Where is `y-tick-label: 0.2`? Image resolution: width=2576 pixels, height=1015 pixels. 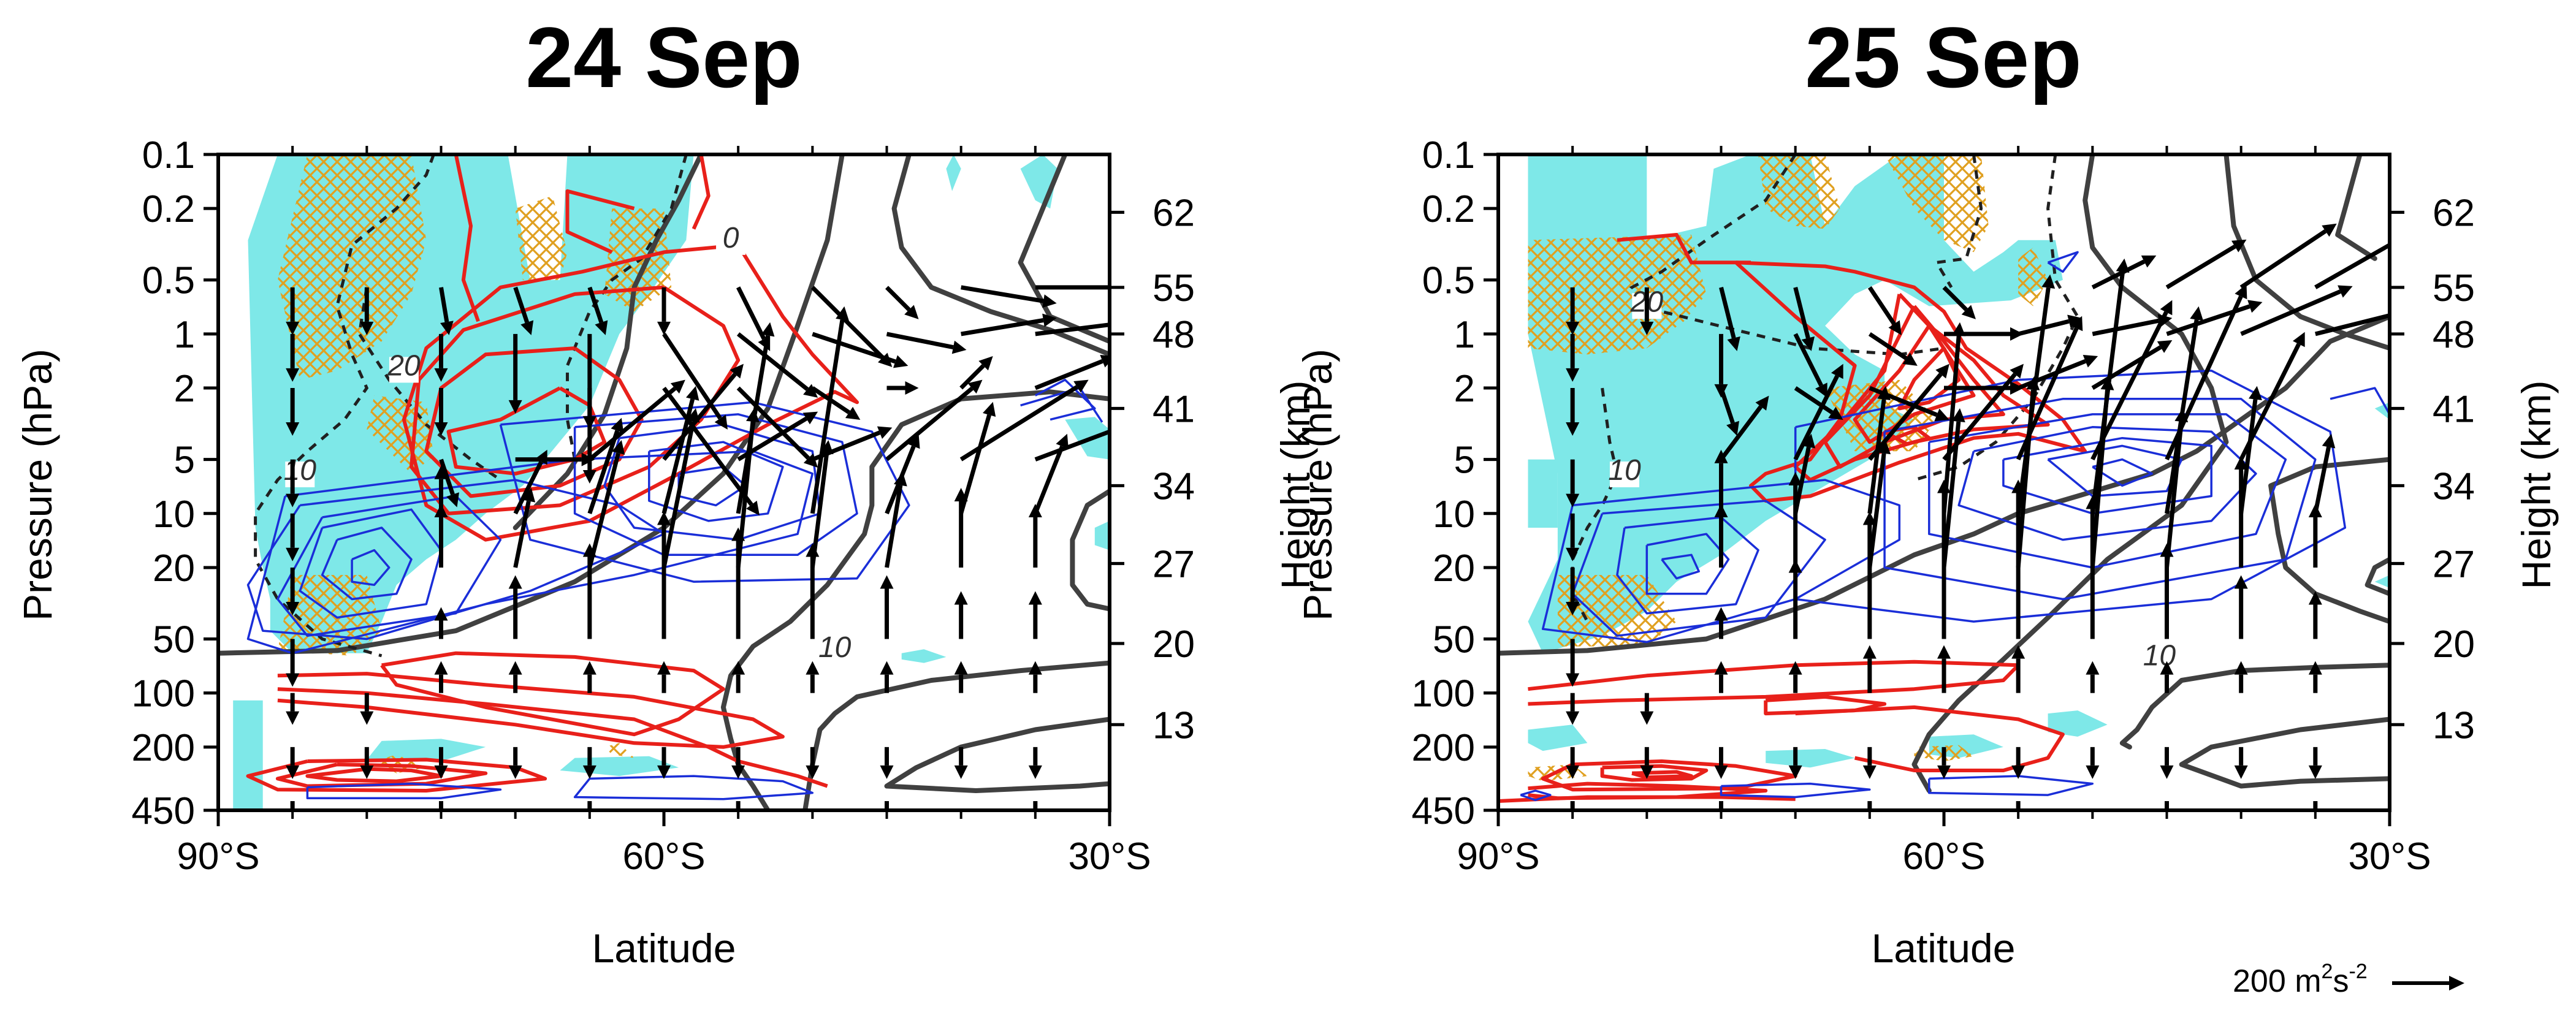
y-tick-label: 0.2 is located at coordinates (168, 209).